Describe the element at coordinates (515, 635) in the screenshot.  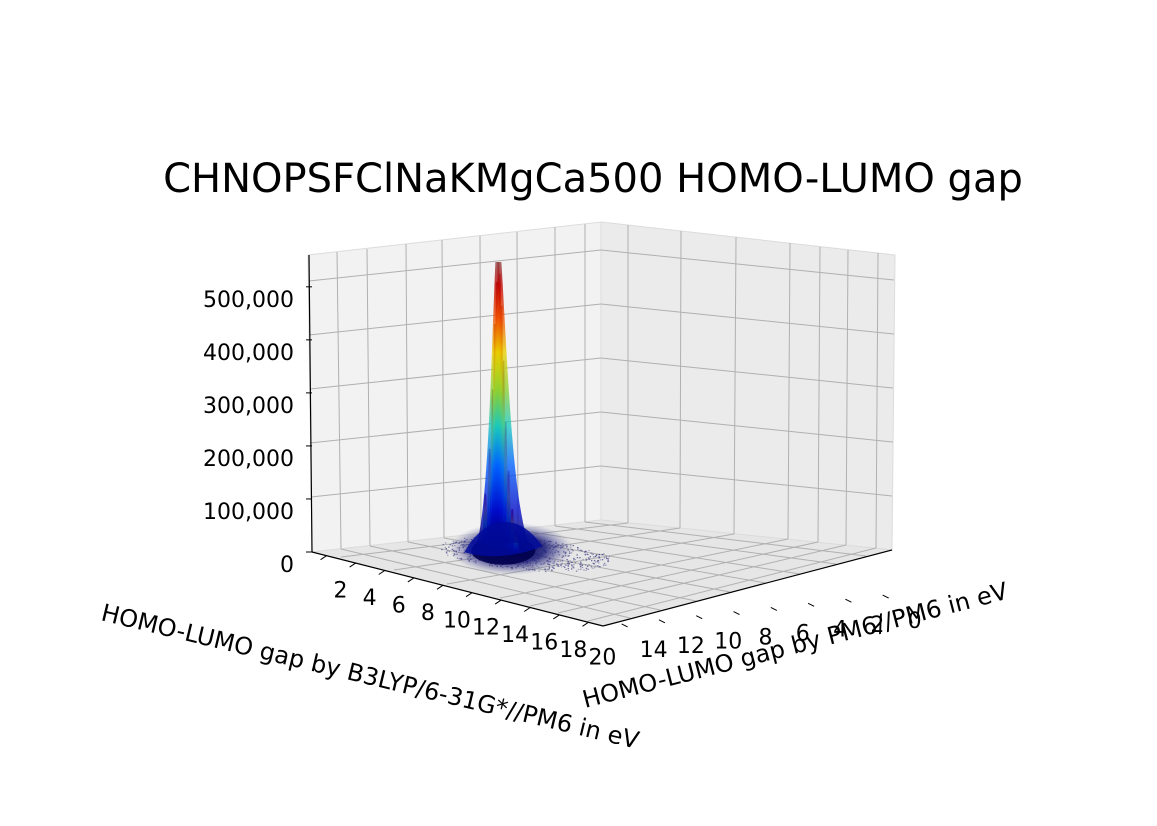
I see `x-tick-label: 14` at that location.